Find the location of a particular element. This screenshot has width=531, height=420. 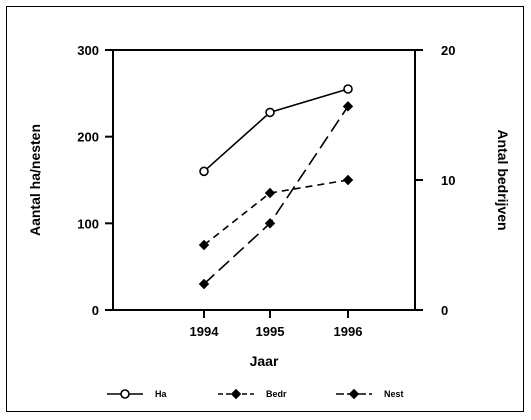

y-left-tick-label: 200 is located at coordinates (88, 137).